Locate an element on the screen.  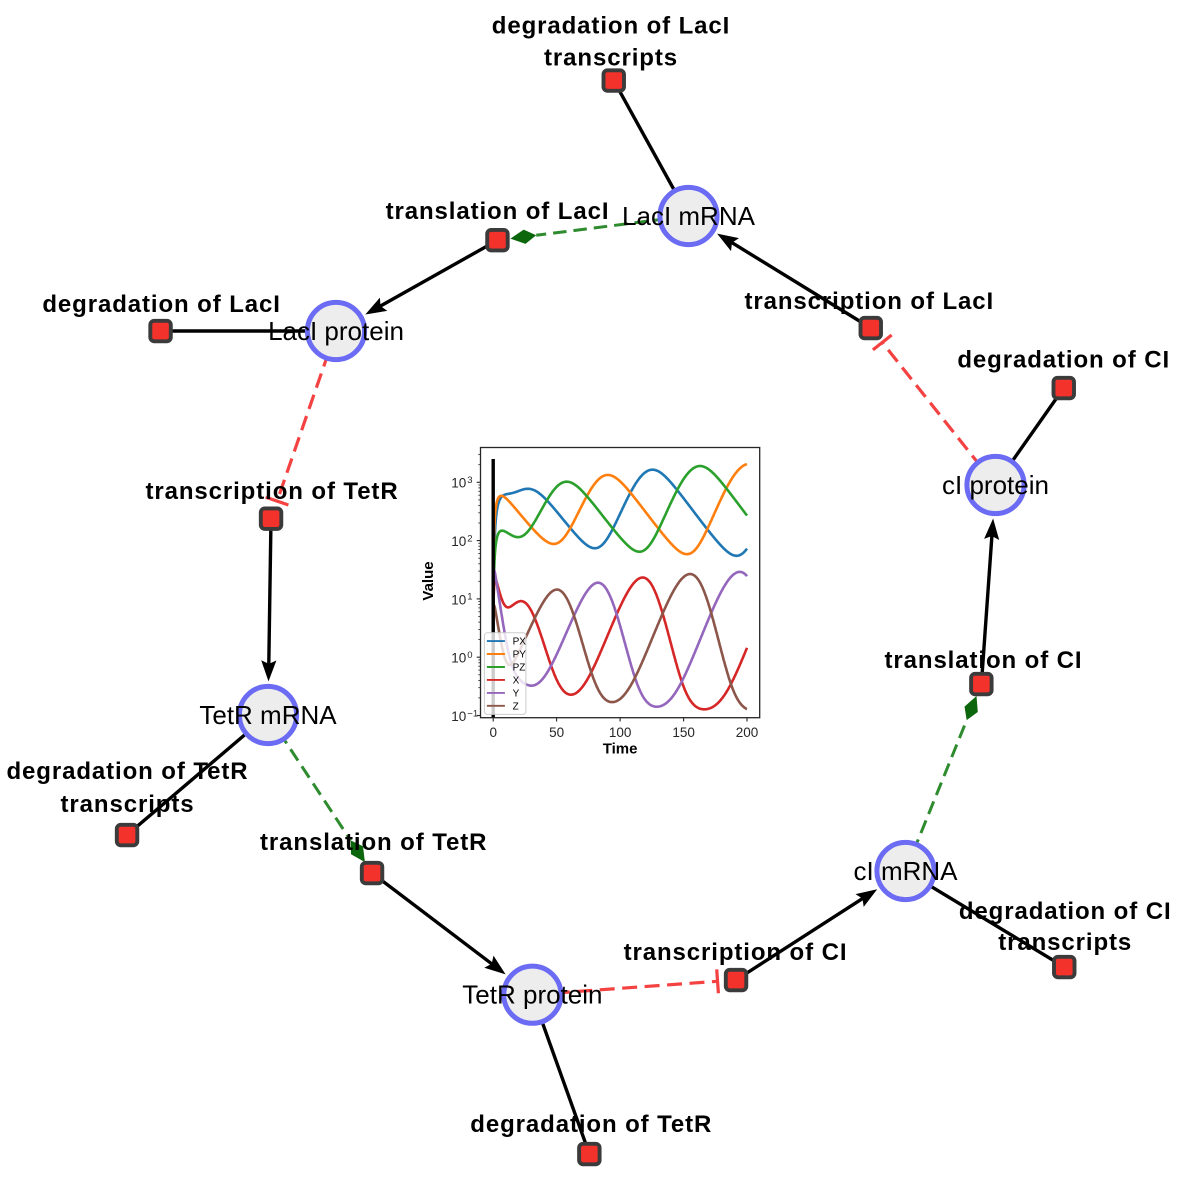
svg-text: PX is located at coordinates (520, 642).